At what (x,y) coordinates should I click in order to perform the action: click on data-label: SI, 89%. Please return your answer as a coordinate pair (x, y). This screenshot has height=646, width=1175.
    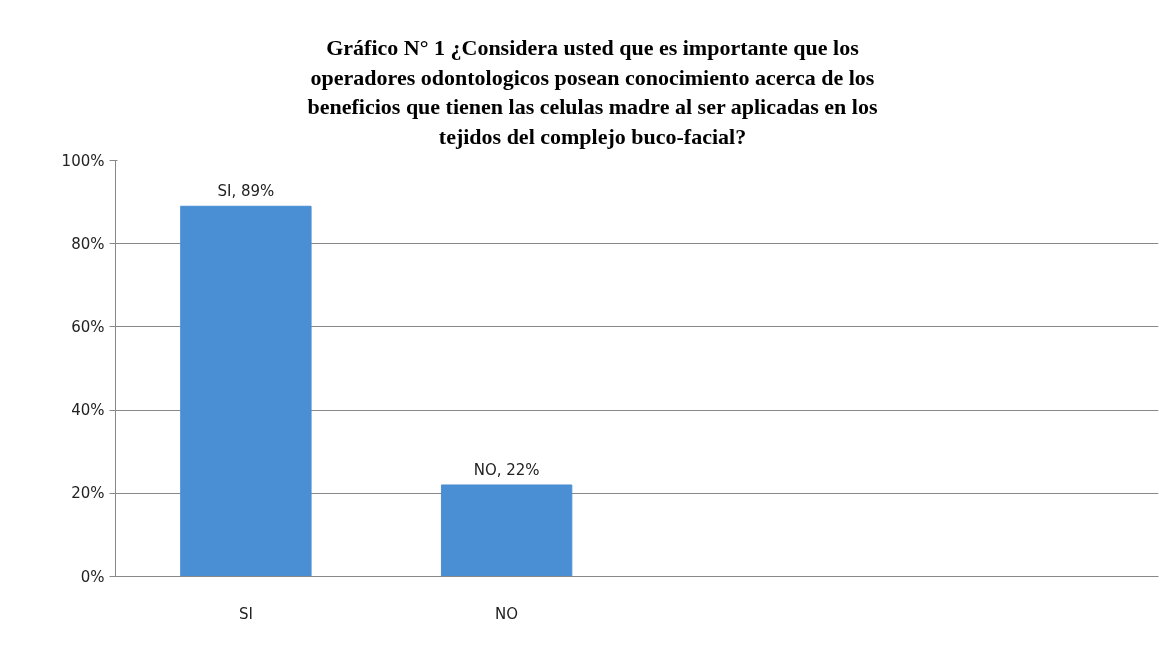
    Looking at the image, I should click on (246, 191).